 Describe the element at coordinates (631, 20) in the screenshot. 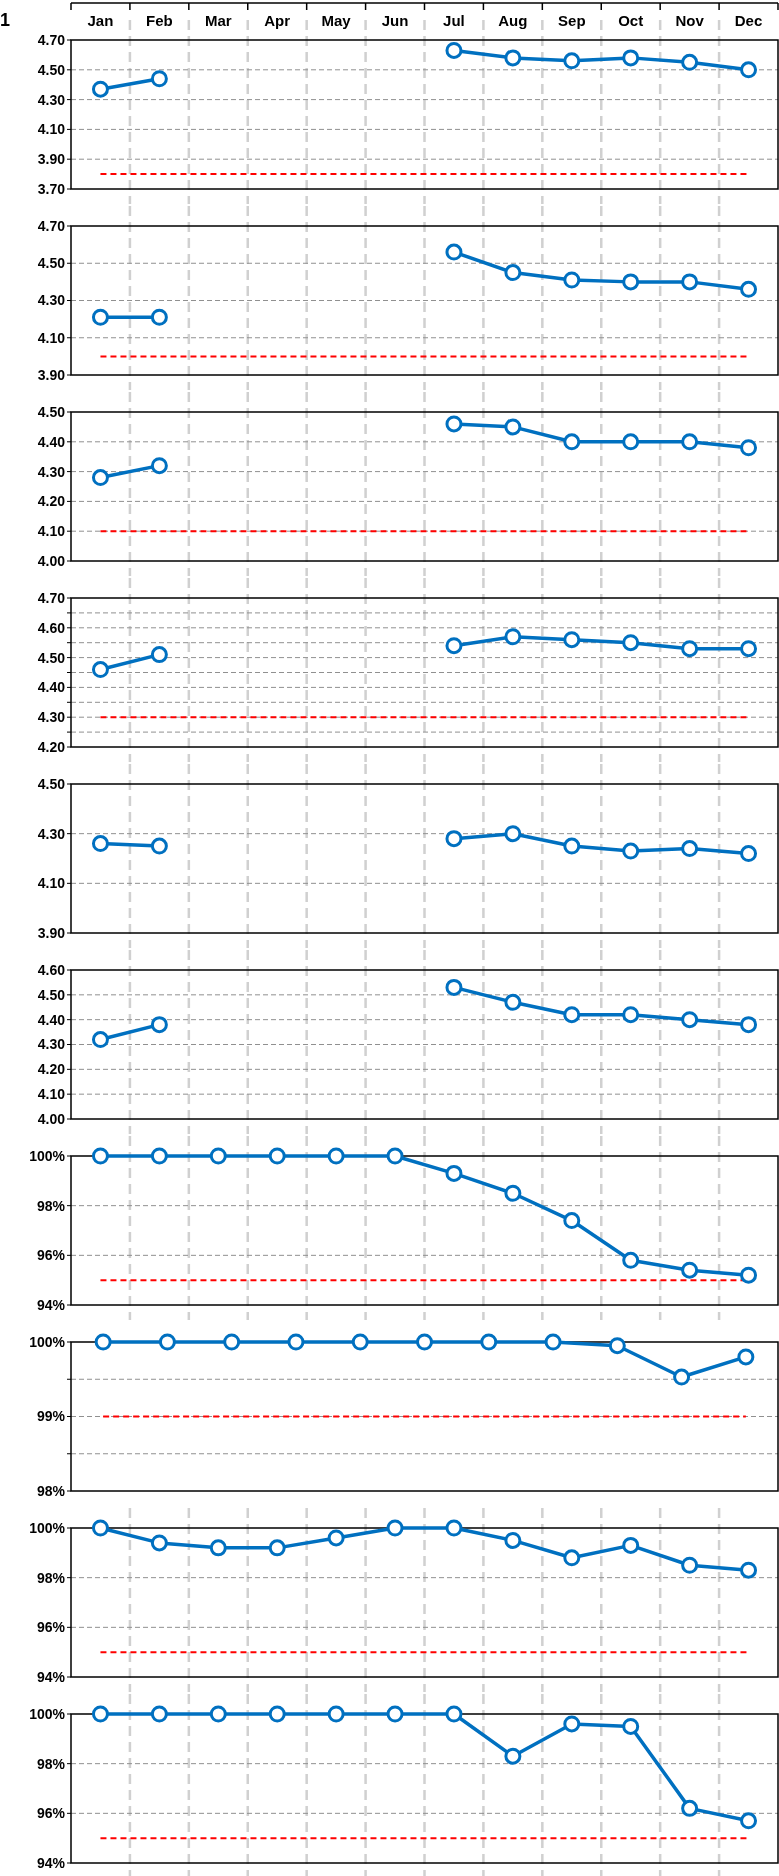

I see `x-tick-label: Oct` at that location.